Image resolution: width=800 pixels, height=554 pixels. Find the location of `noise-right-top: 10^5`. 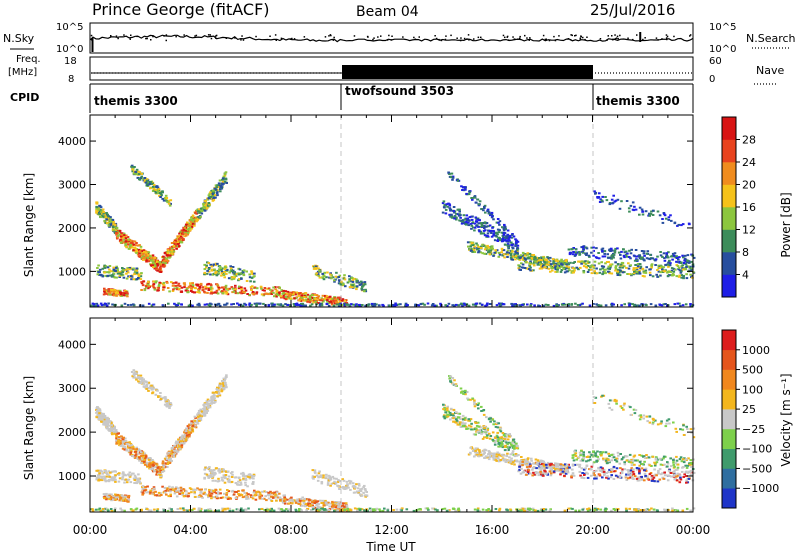

noise-right-top: 10^5 is located at coordinates (722, 27).